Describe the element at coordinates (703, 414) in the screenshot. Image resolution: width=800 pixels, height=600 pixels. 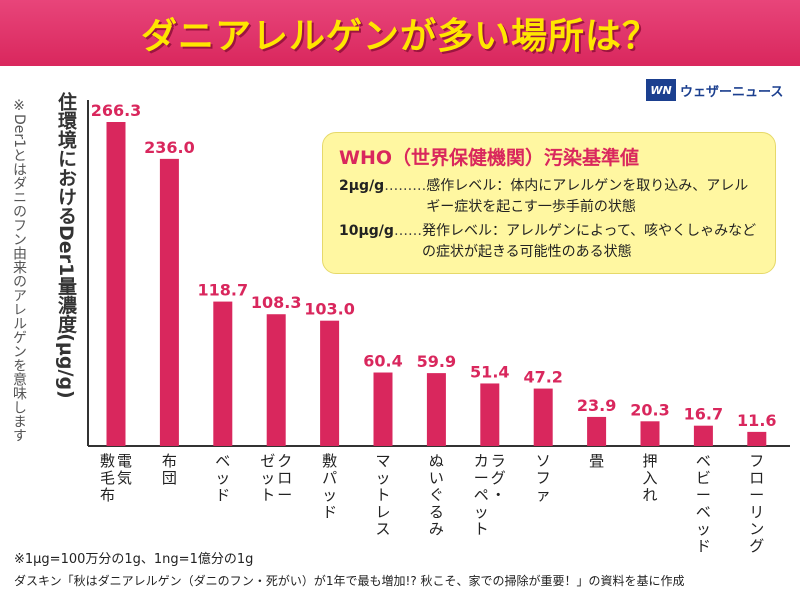
I see `bar-value-label: 16.7` at that location.